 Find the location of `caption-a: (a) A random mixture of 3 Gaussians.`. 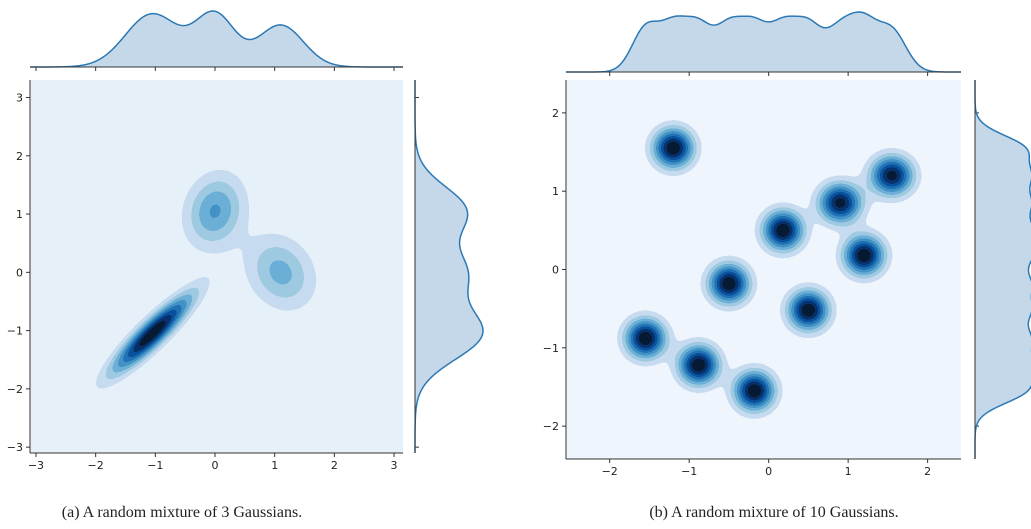

caption-a: (a) A random mixture of 3 Gaussians. is located at coordinates (182, 512).